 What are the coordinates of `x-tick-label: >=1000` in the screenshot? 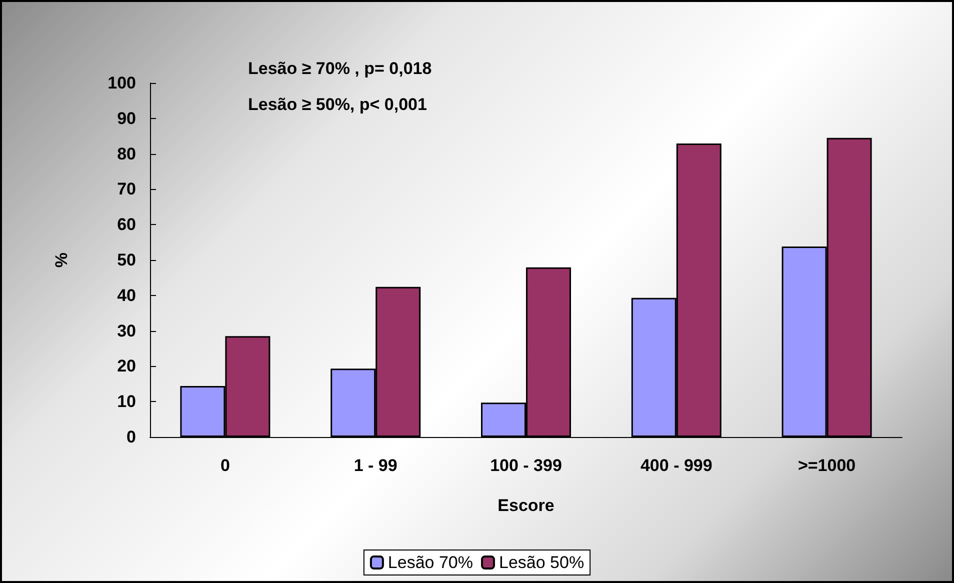 It's located at (827, 465).